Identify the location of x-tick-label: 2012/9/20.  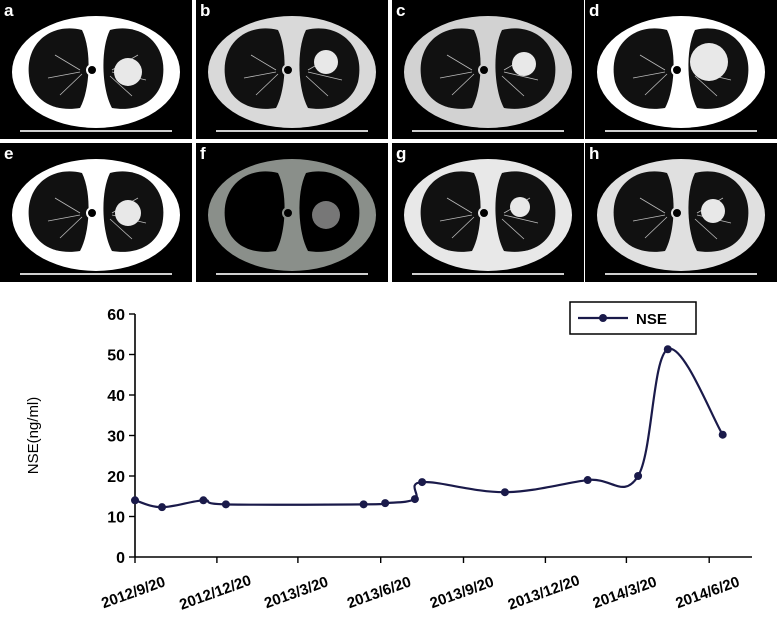
(133, 592).